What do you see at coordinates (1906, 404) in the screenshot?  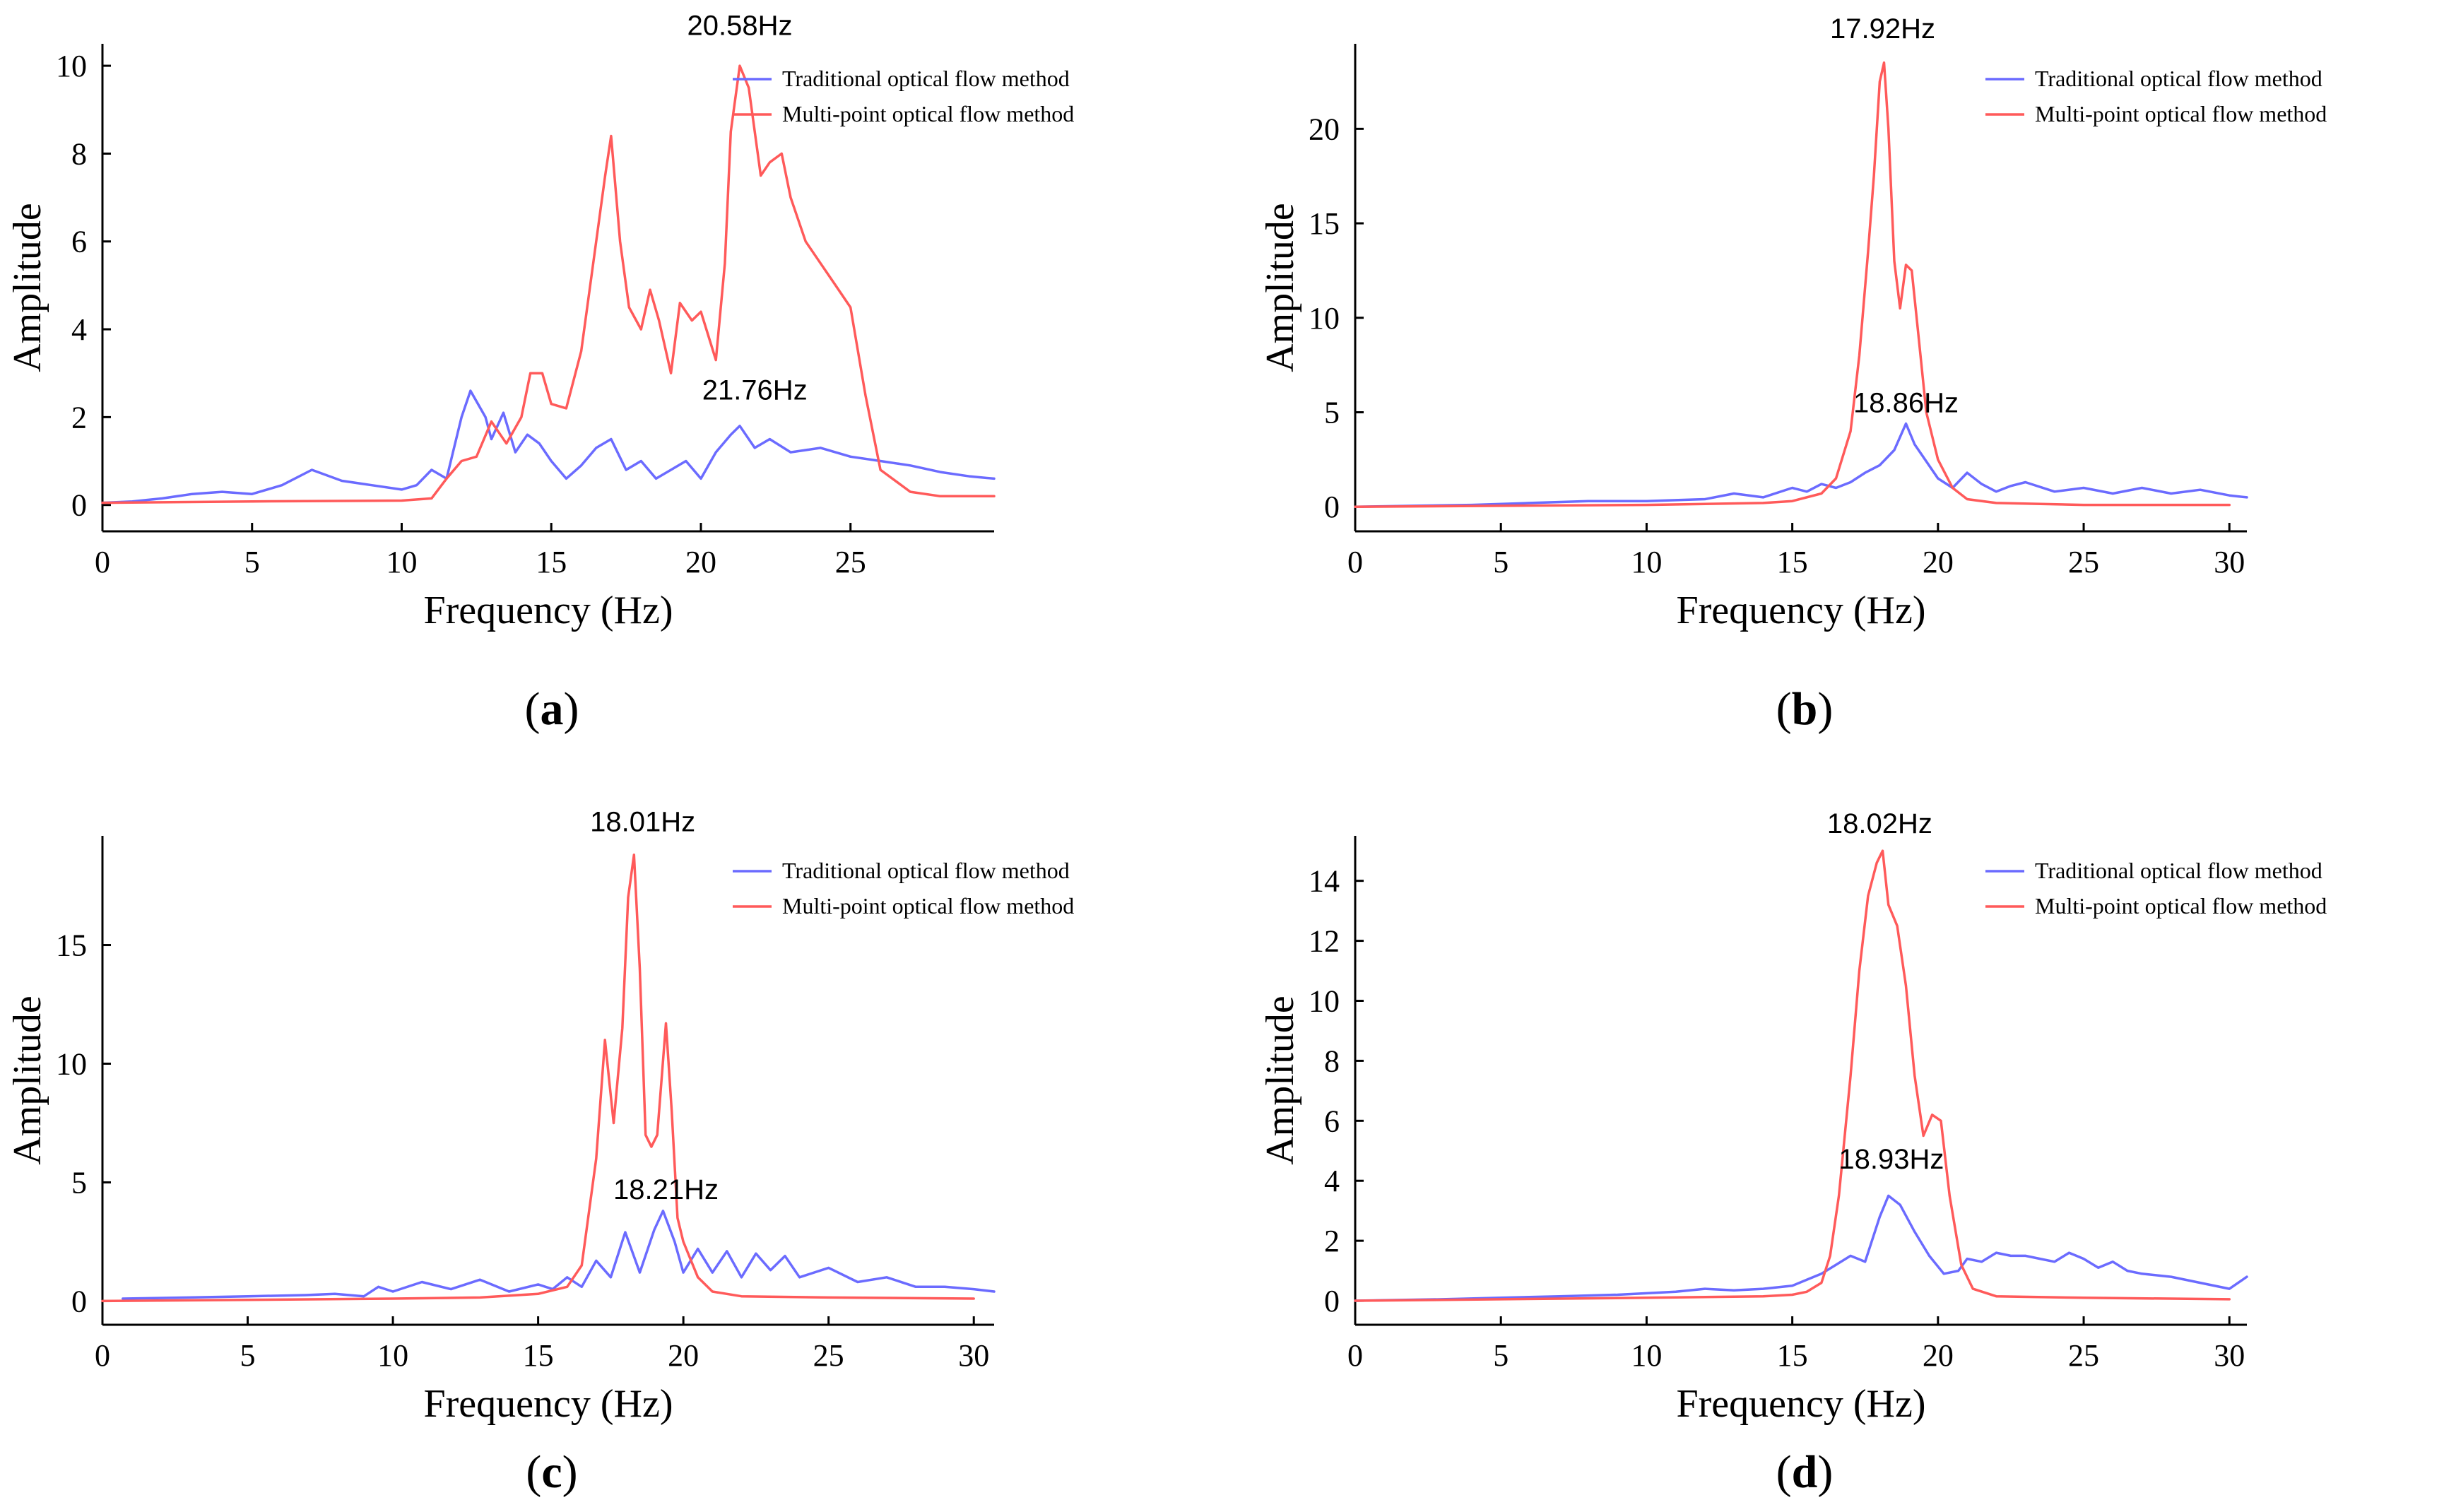 I see `peak-annotation: 18.86Hz` at bounding box center [1906, 404].